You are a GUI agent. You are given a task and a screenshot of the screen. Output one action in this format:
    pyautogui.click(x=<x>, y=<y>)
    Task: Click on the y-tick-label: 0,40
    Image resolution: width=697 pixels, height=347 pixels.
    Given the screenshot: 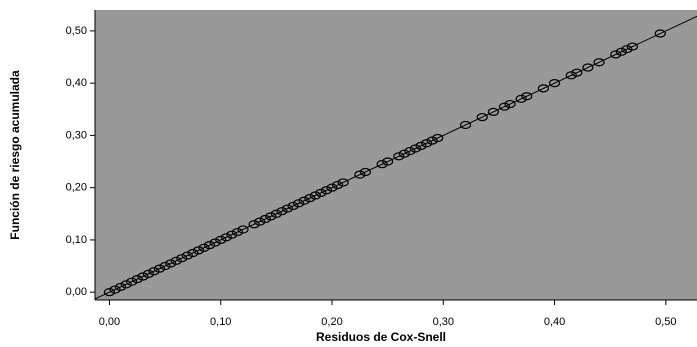 What is the action you would take?
    pyautogui.click(x=76, y=83)
    